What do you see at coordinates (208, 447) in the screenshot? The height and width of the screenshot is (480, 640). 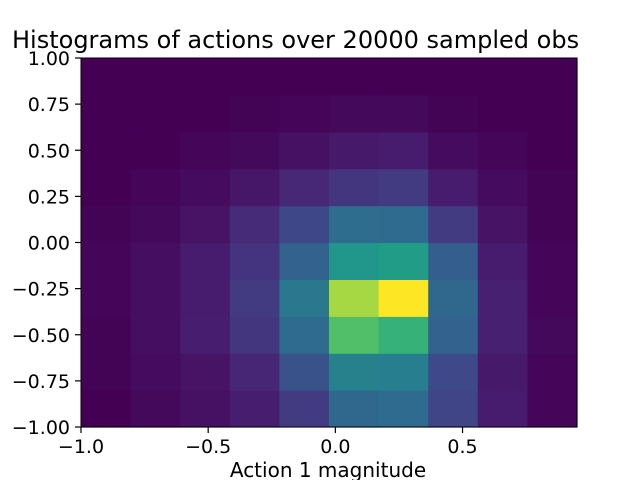 I see `x-tick-label: −0.5` at bounding box center [208, 447].